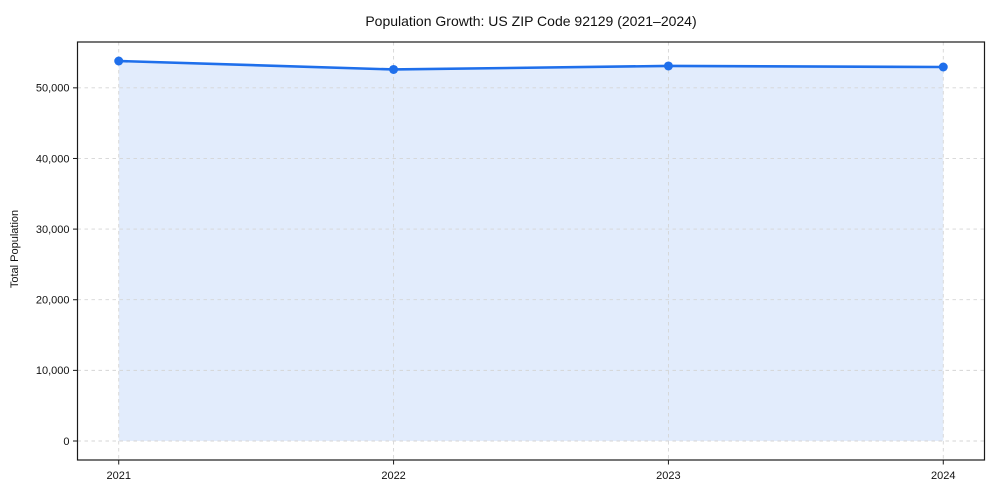 The height and width of the screenshot is (500, 1000). What do you see at coordinates (531, 65) in the screenshot?
I see `trend-line` at bounding box center [531, 65].